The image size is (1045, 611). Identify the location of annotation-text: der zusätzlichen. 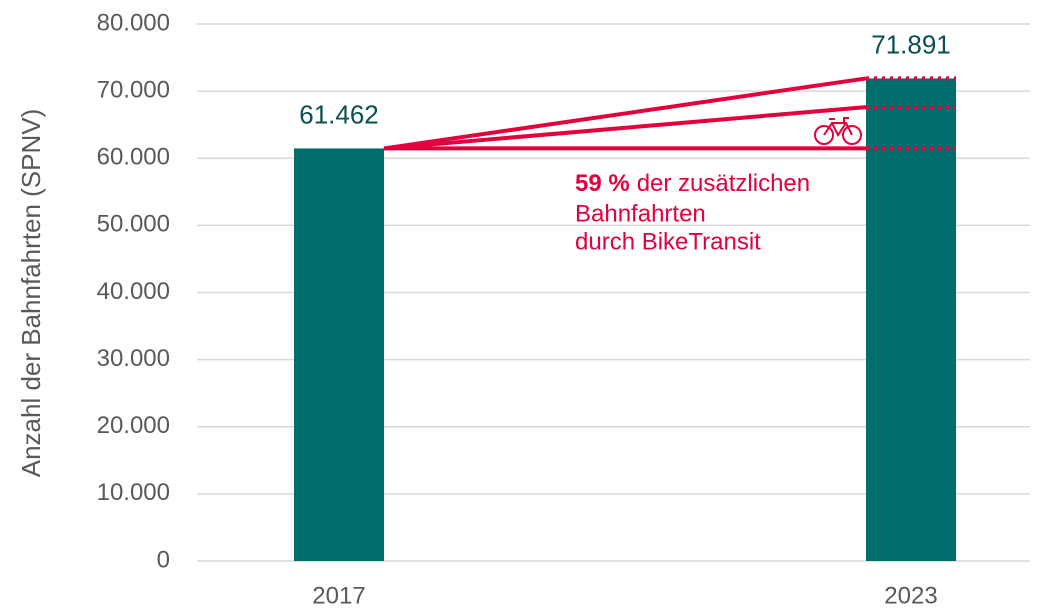
(723, 183).